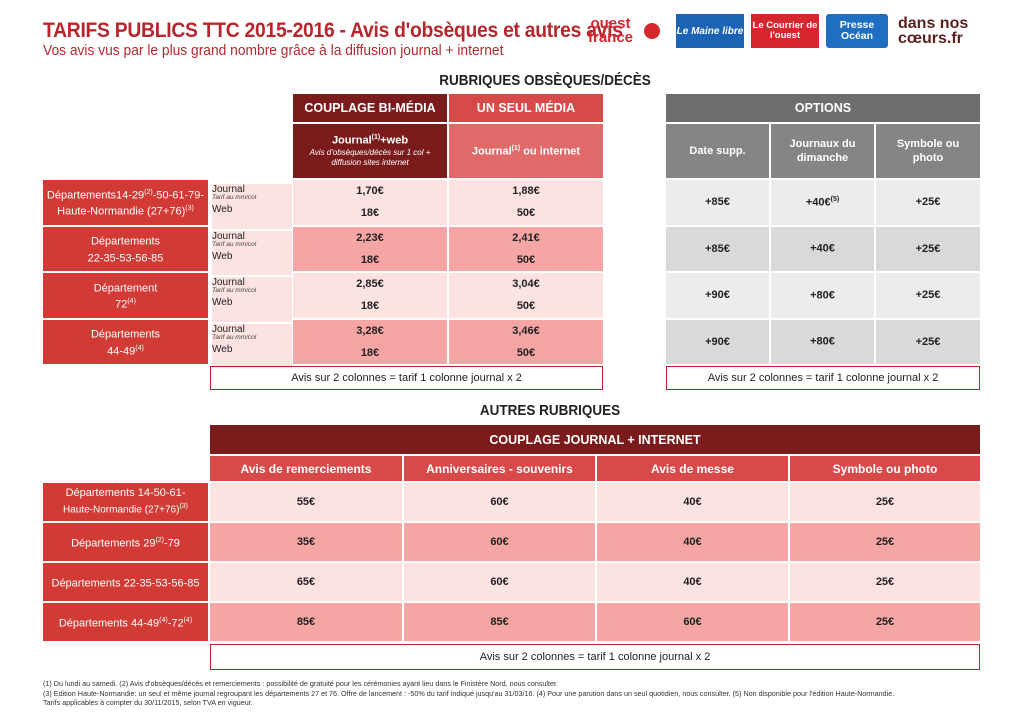 This screenshot has height=725, width=1024. What do you see at coordinates (370, 341) in the screenshot?
I see `couplage-value-cell: 3,28€ 18€` at bounding box center [370, 341].